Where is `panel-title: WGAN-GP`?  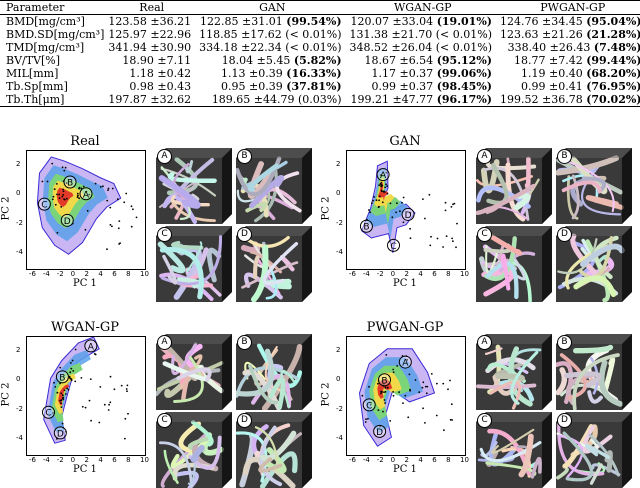
panel-title: WGAN-GP is located at coordinates (85, 327).